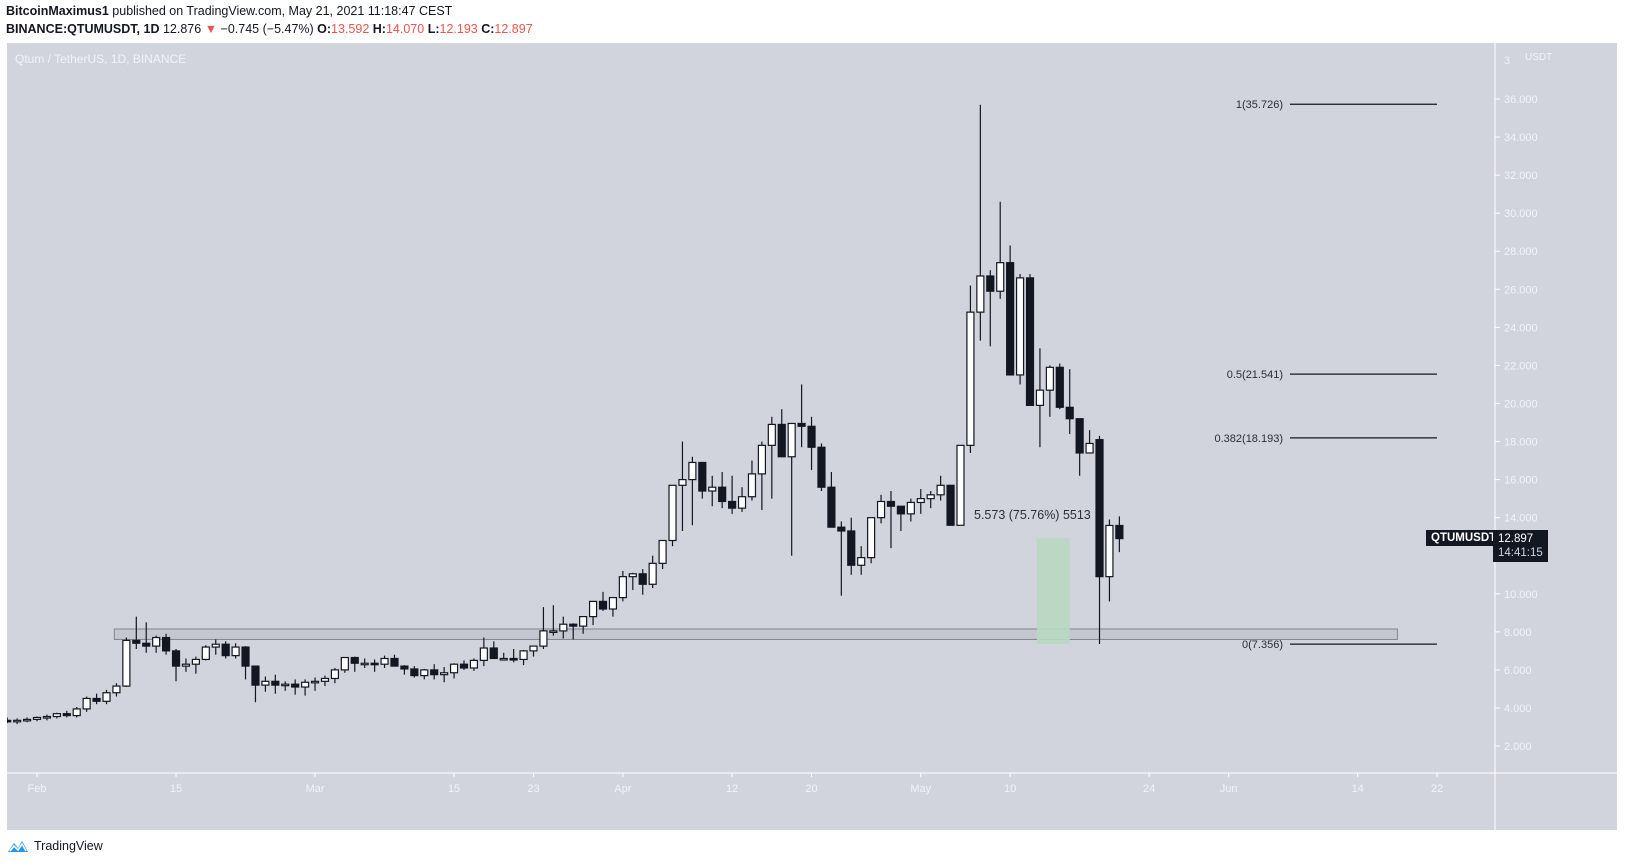  What do you see at coordinates (1521, 100) in the screenshot?
I see `price-tick-label: 36.000` at bounding box center [1521, 100].